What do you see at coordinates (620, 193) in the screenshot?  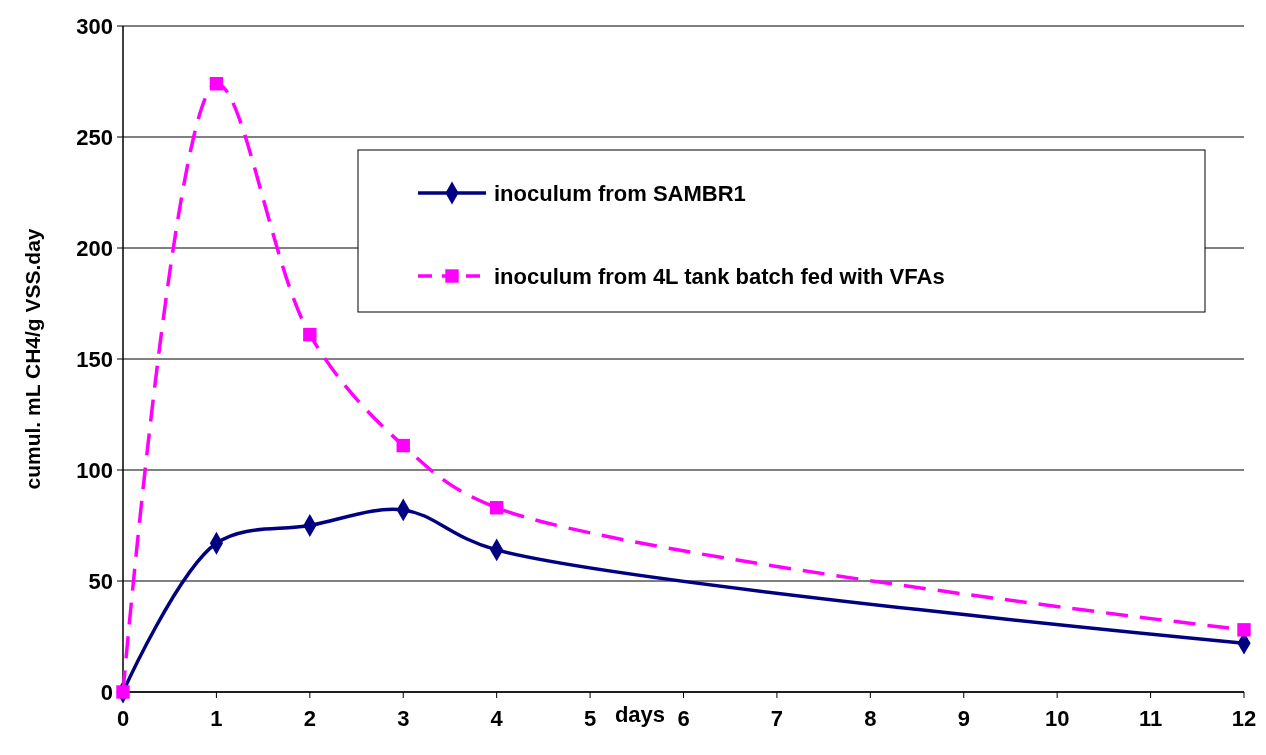 I see `legend-label: inoculum from SAMBR1` at bounding box center [620, 193].